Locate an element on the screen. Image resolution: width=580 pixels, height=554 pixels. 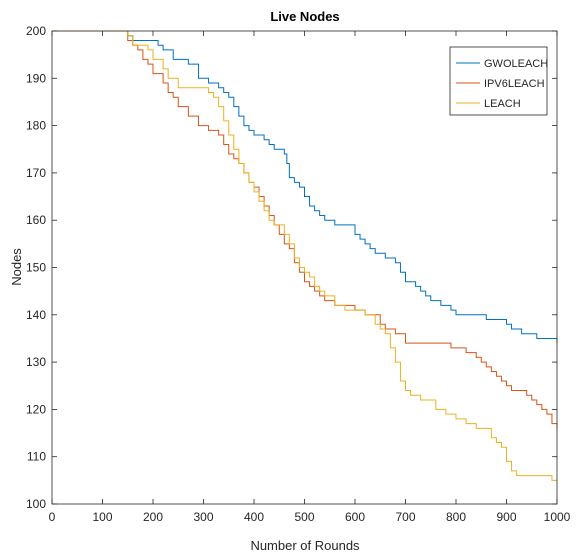
y-tick-label: 110 is located at coordinates (36, 457).